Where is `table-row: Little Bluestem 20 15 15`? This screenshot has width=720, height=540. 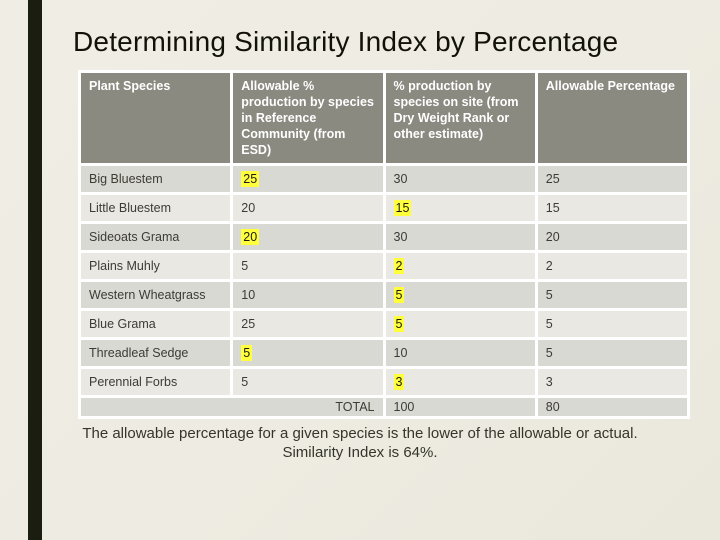 table-row: Little Bluestem 20 15 15 is located at coordinates (384, 208).